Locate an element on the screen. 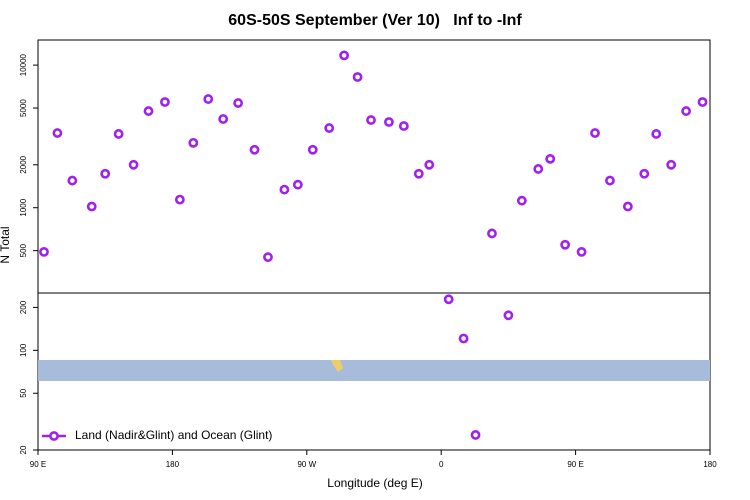  y-tick-label: 10000 is located at coordinates (23, 64).